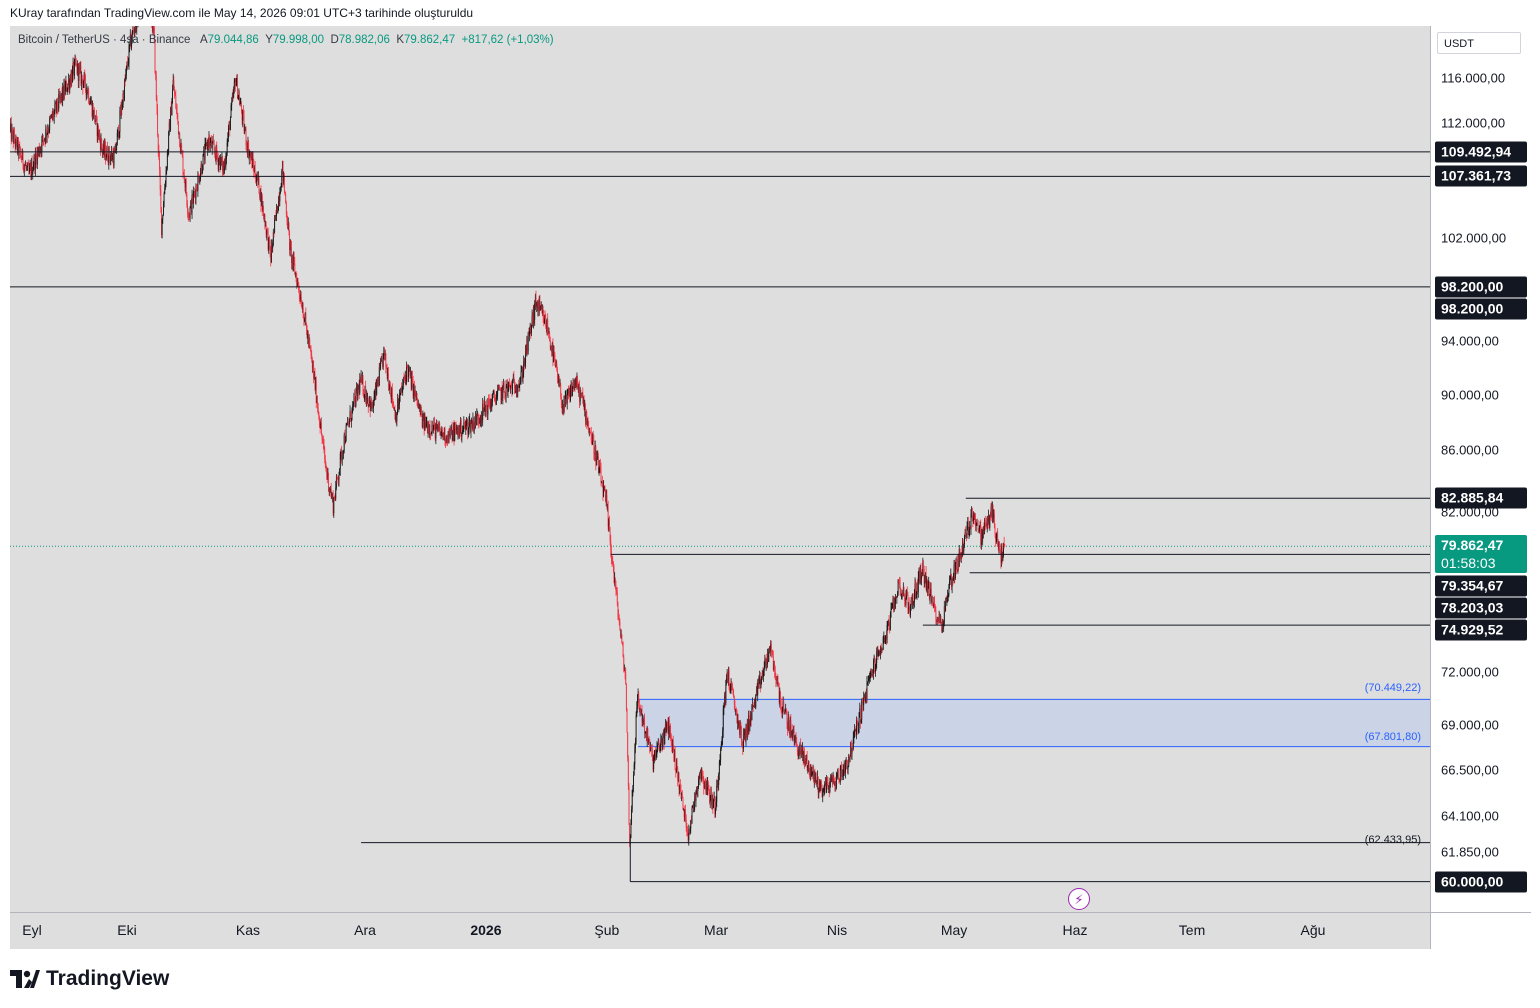 The image size is (1540, 1008). Describe the element at coordinates (720, 930) in the screenshot. I see `time-axis: Eyl Eki Kas Ara 2026 Şub Mar Nis May Haz Tem Ağu` at that location.